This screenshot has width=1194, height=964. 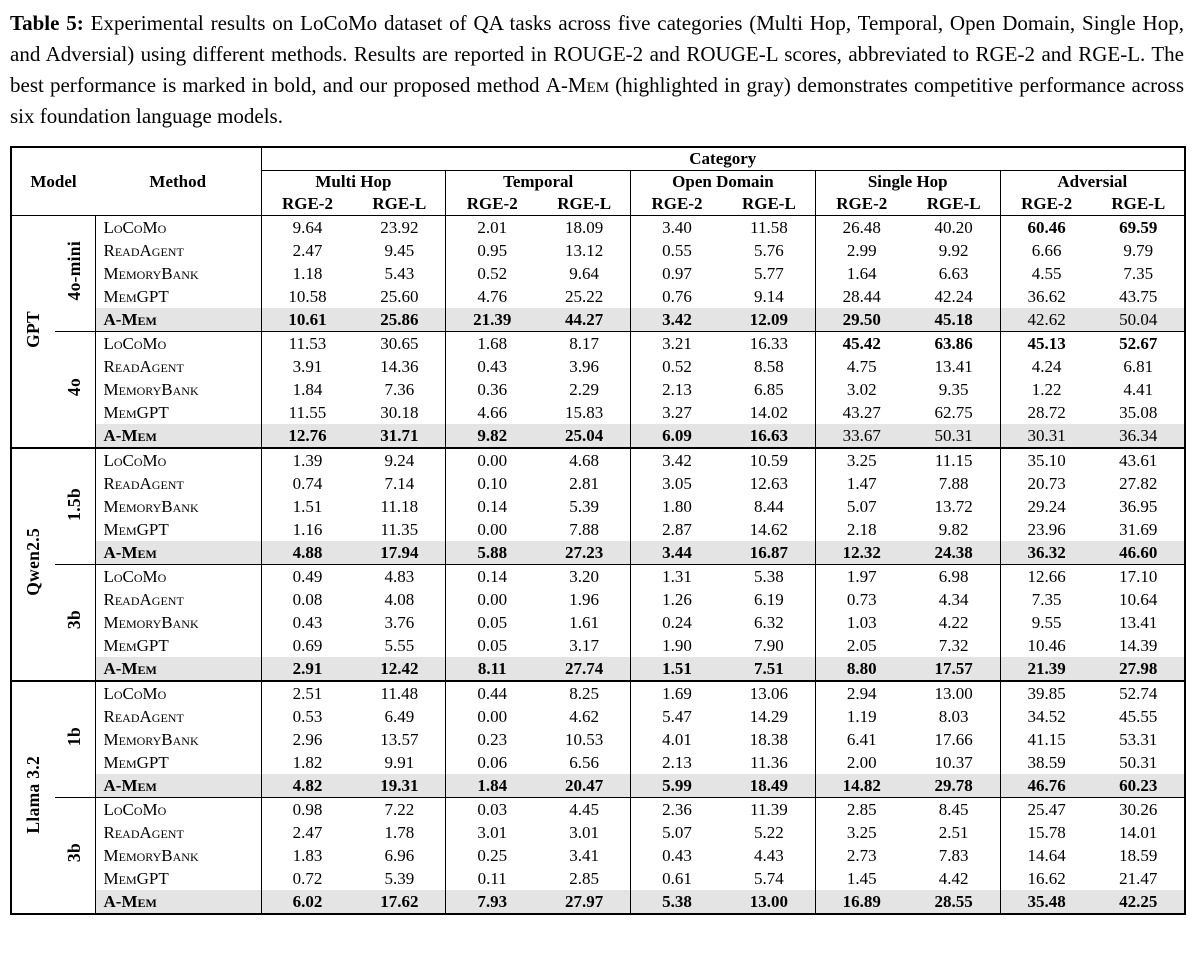 What do you see at coordinates (676, 786) in the screenshot?
I see `value-cell: 5.99` at bounding box center [676, 786].